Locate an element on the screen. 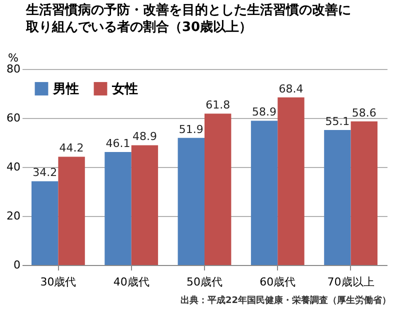 Image resolution: width=401 pixels, height=327 pixels. x-tick-label: 70歳以上 is located at coordinates (350, 282).